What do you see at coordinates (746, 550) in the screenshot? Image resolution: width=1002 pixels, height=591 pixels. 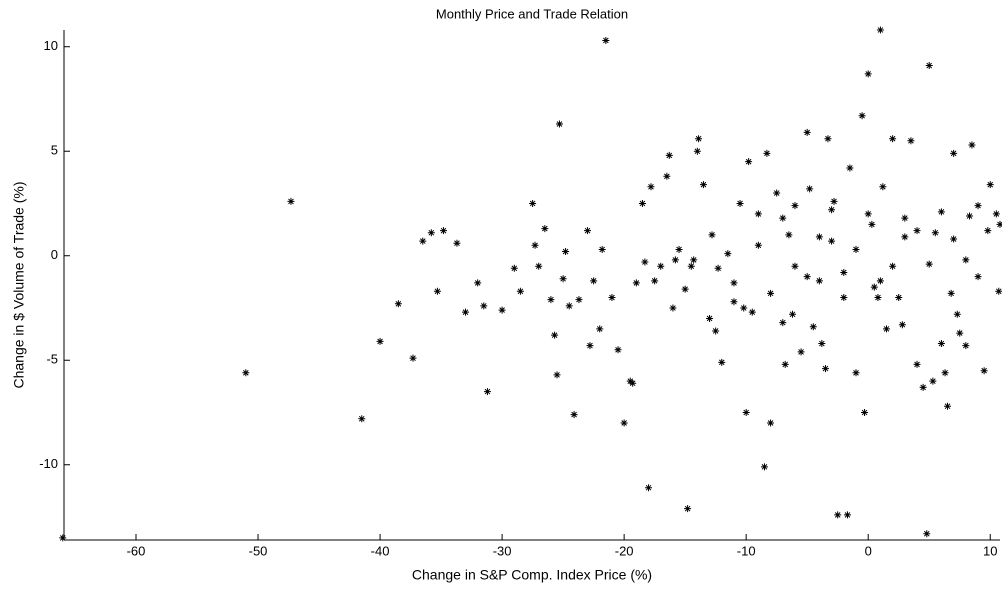 I see `x-tick-label: -10` at bounding box center [746, 550].